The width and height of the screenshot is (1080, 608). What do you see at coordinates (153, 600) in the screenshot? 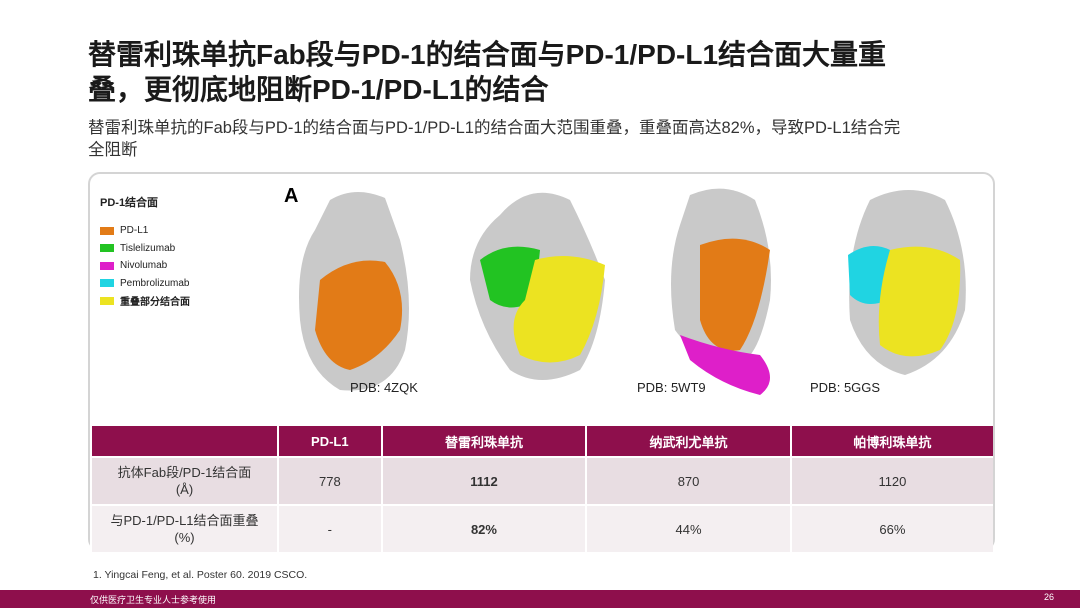
I see `disclaimer: 仅供医疗卫生专业人士参考使用` at bounding box center [153, 600].